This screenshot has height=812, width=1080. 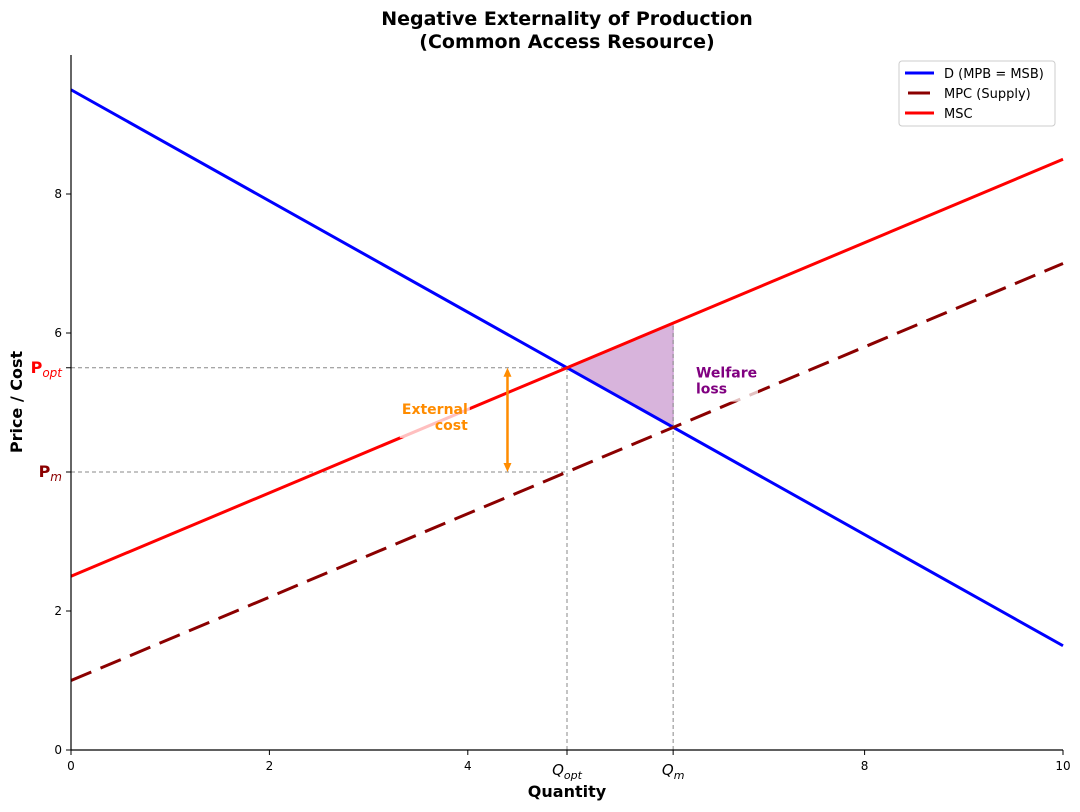 I want to click on y-tick-label: 2, so click(x=58, y=611).